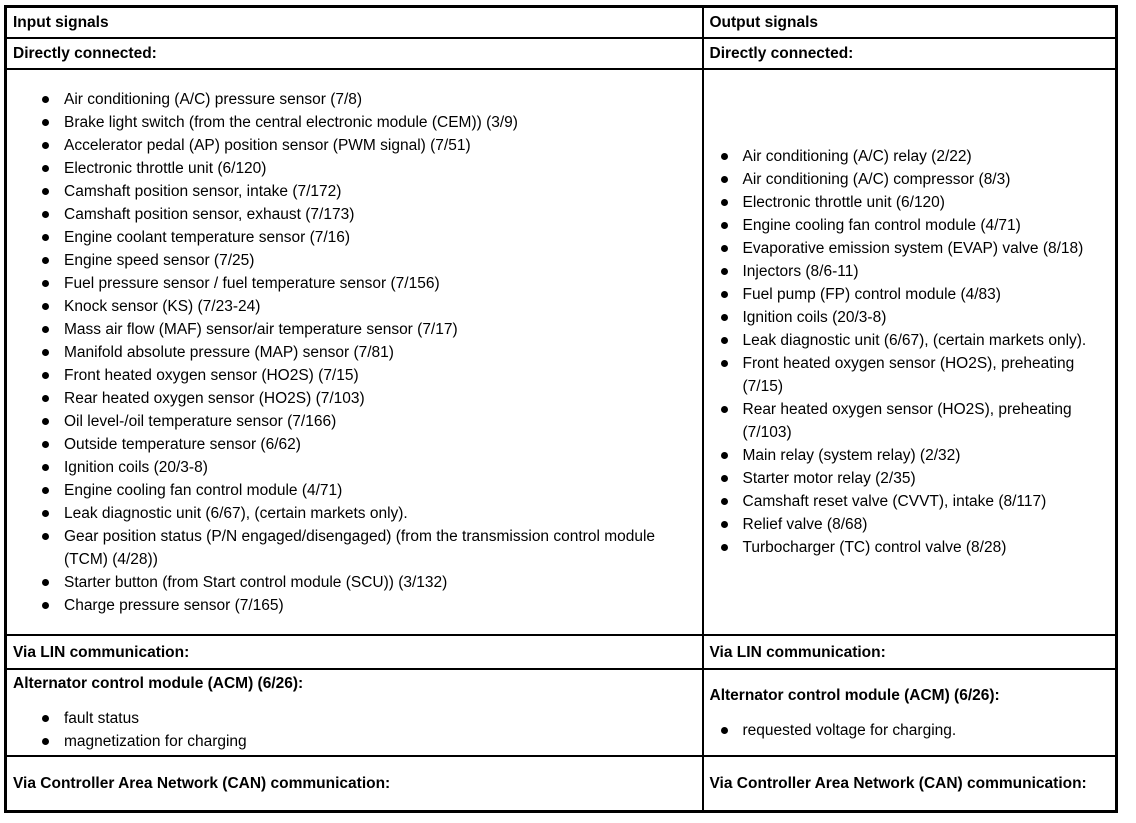 The width and height of the screenshot is (1136, 823). I want to click on list-item: fault status, so click(368, 718).